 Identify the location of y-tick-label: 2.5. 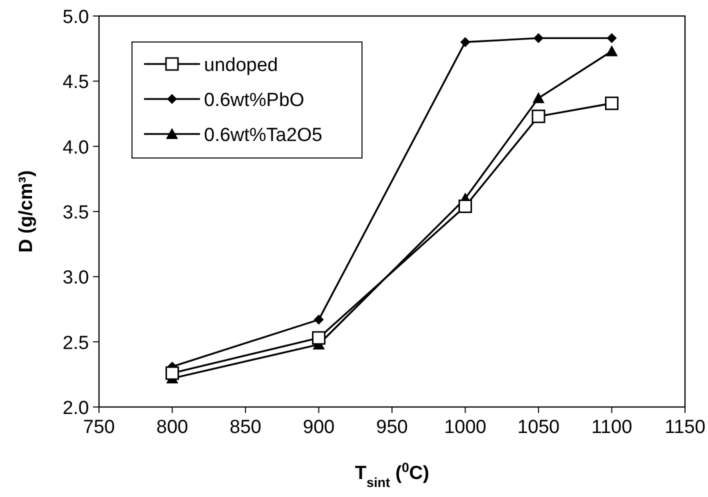
(75, 343).